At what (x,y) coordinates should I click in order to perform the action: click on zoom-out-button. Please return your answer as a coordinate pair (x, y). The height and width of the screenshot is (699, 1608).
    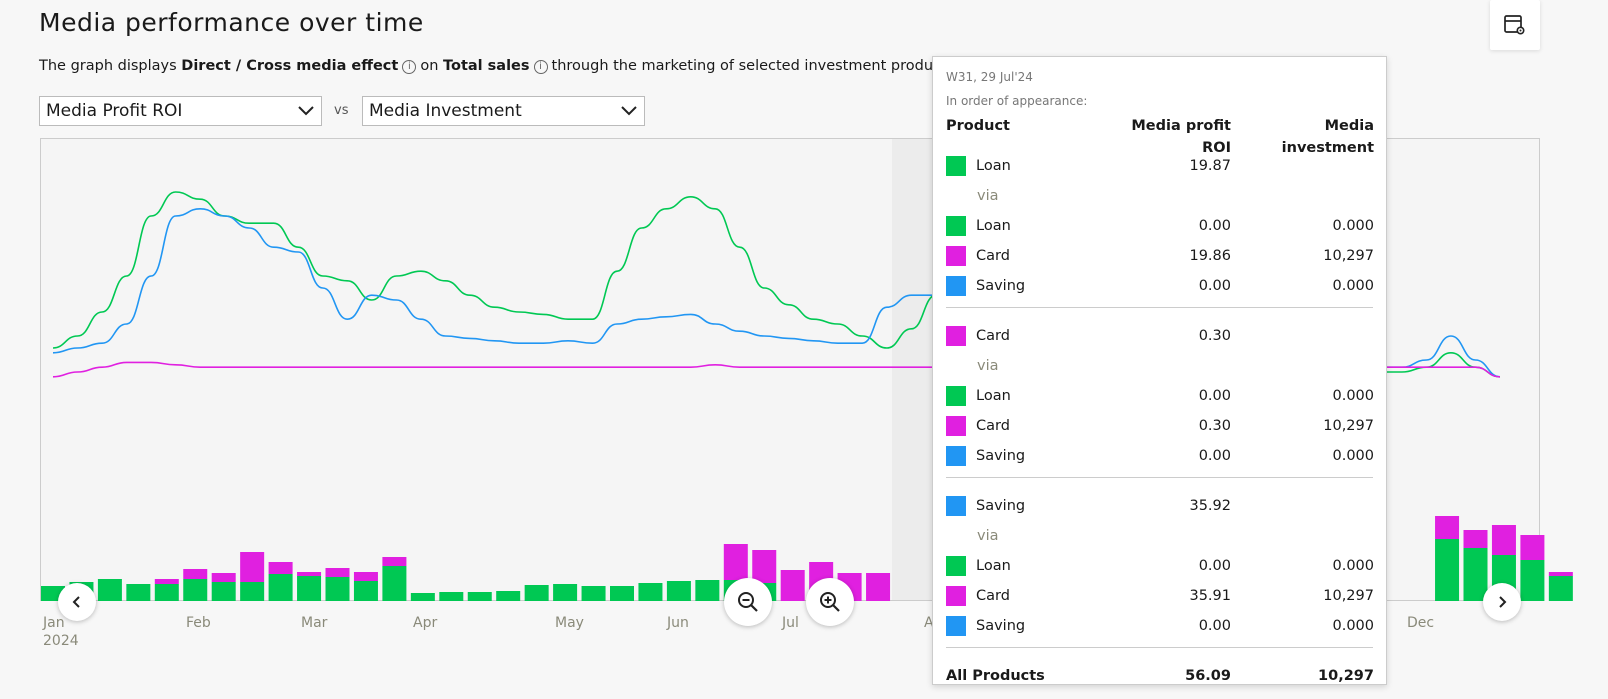
    Looking at the image, I should click on (748, 602).